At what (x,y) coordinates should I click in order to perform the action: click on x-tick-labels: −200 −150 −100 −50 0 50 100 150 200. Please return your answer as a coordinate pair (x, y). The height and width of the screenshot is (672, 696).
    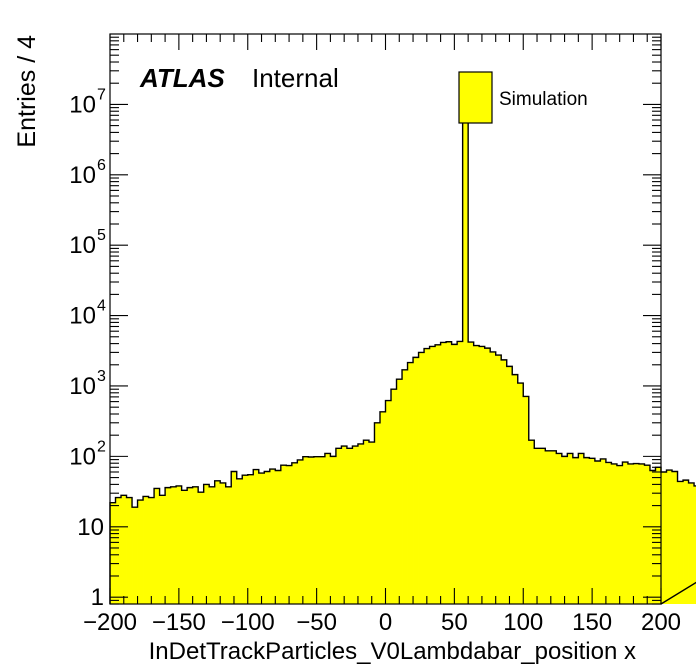
    Looking at the image, I should click on (382, 622).